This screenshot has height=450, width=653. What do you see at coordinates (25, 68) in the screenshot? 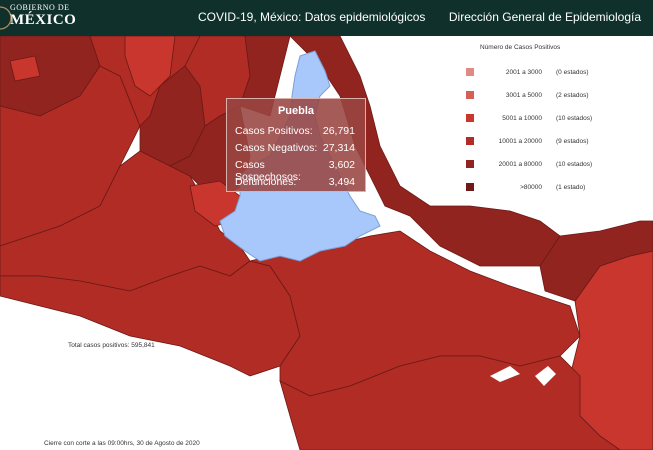
I see `state-region-aguascalientes` at bounding box center [25, 68].